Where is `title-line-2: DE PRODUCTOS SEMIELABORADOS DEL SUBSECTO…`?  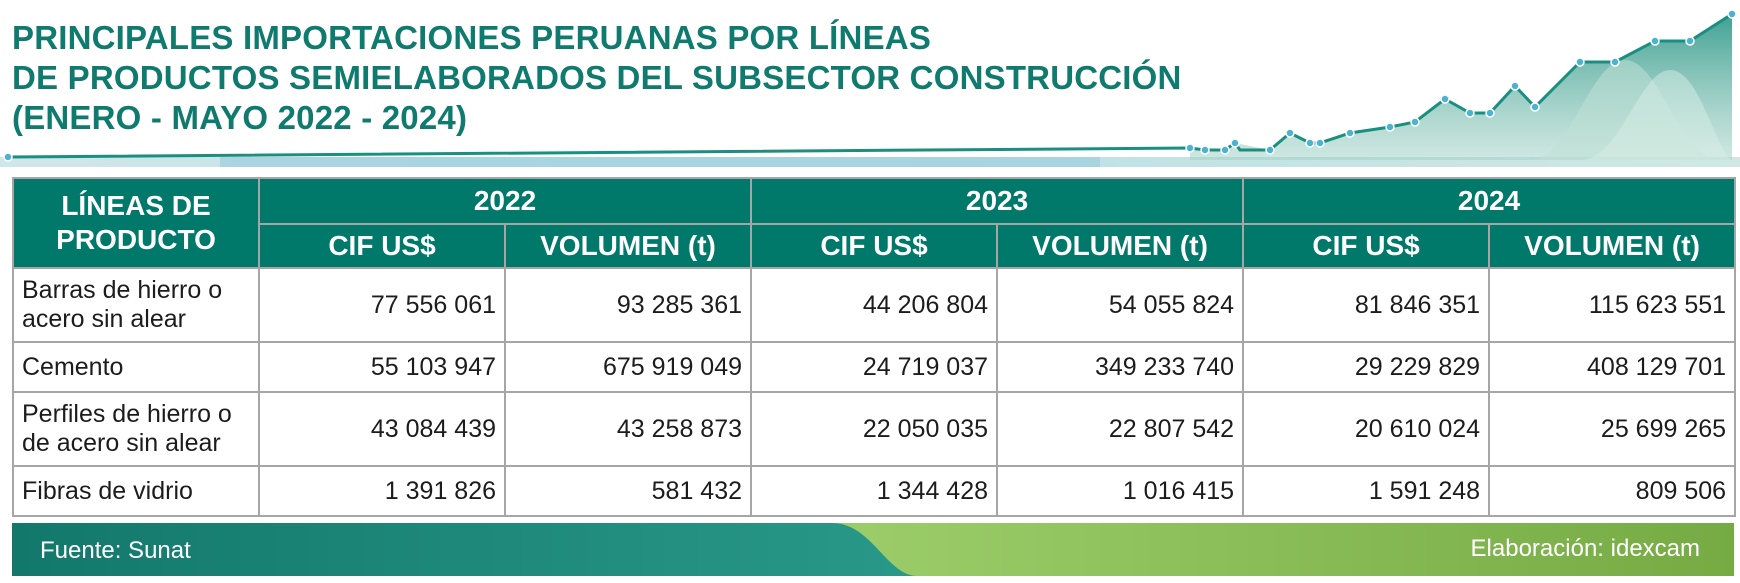 title-line-2: DE PRODUCTOS SEMIELABORADOS DEL SUBSECTO… is located at coordinates (597, 77).